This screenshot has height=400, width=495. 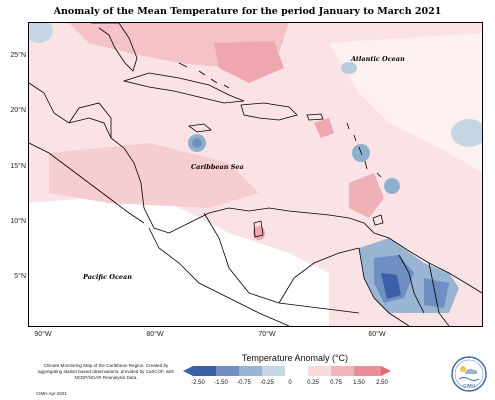 What do you see at coordinates (359, 383) in the screenshot?
I see `legend-tick: 1.50` at bounding box center [359, 383].